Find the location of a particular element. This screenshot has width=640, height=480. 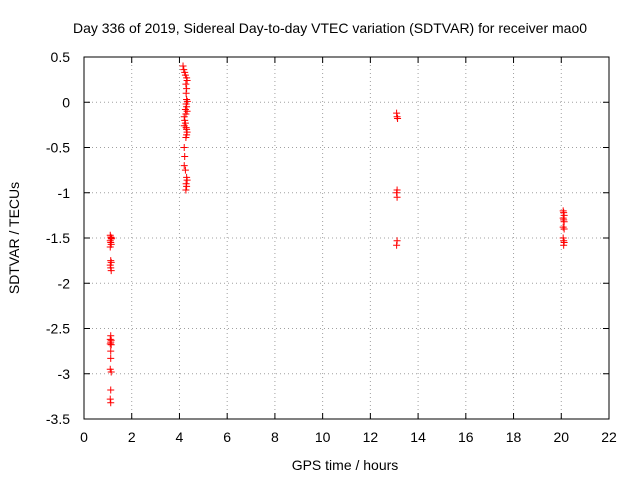

y-tick-label: -0.5 is located at coordinates (58, 148).